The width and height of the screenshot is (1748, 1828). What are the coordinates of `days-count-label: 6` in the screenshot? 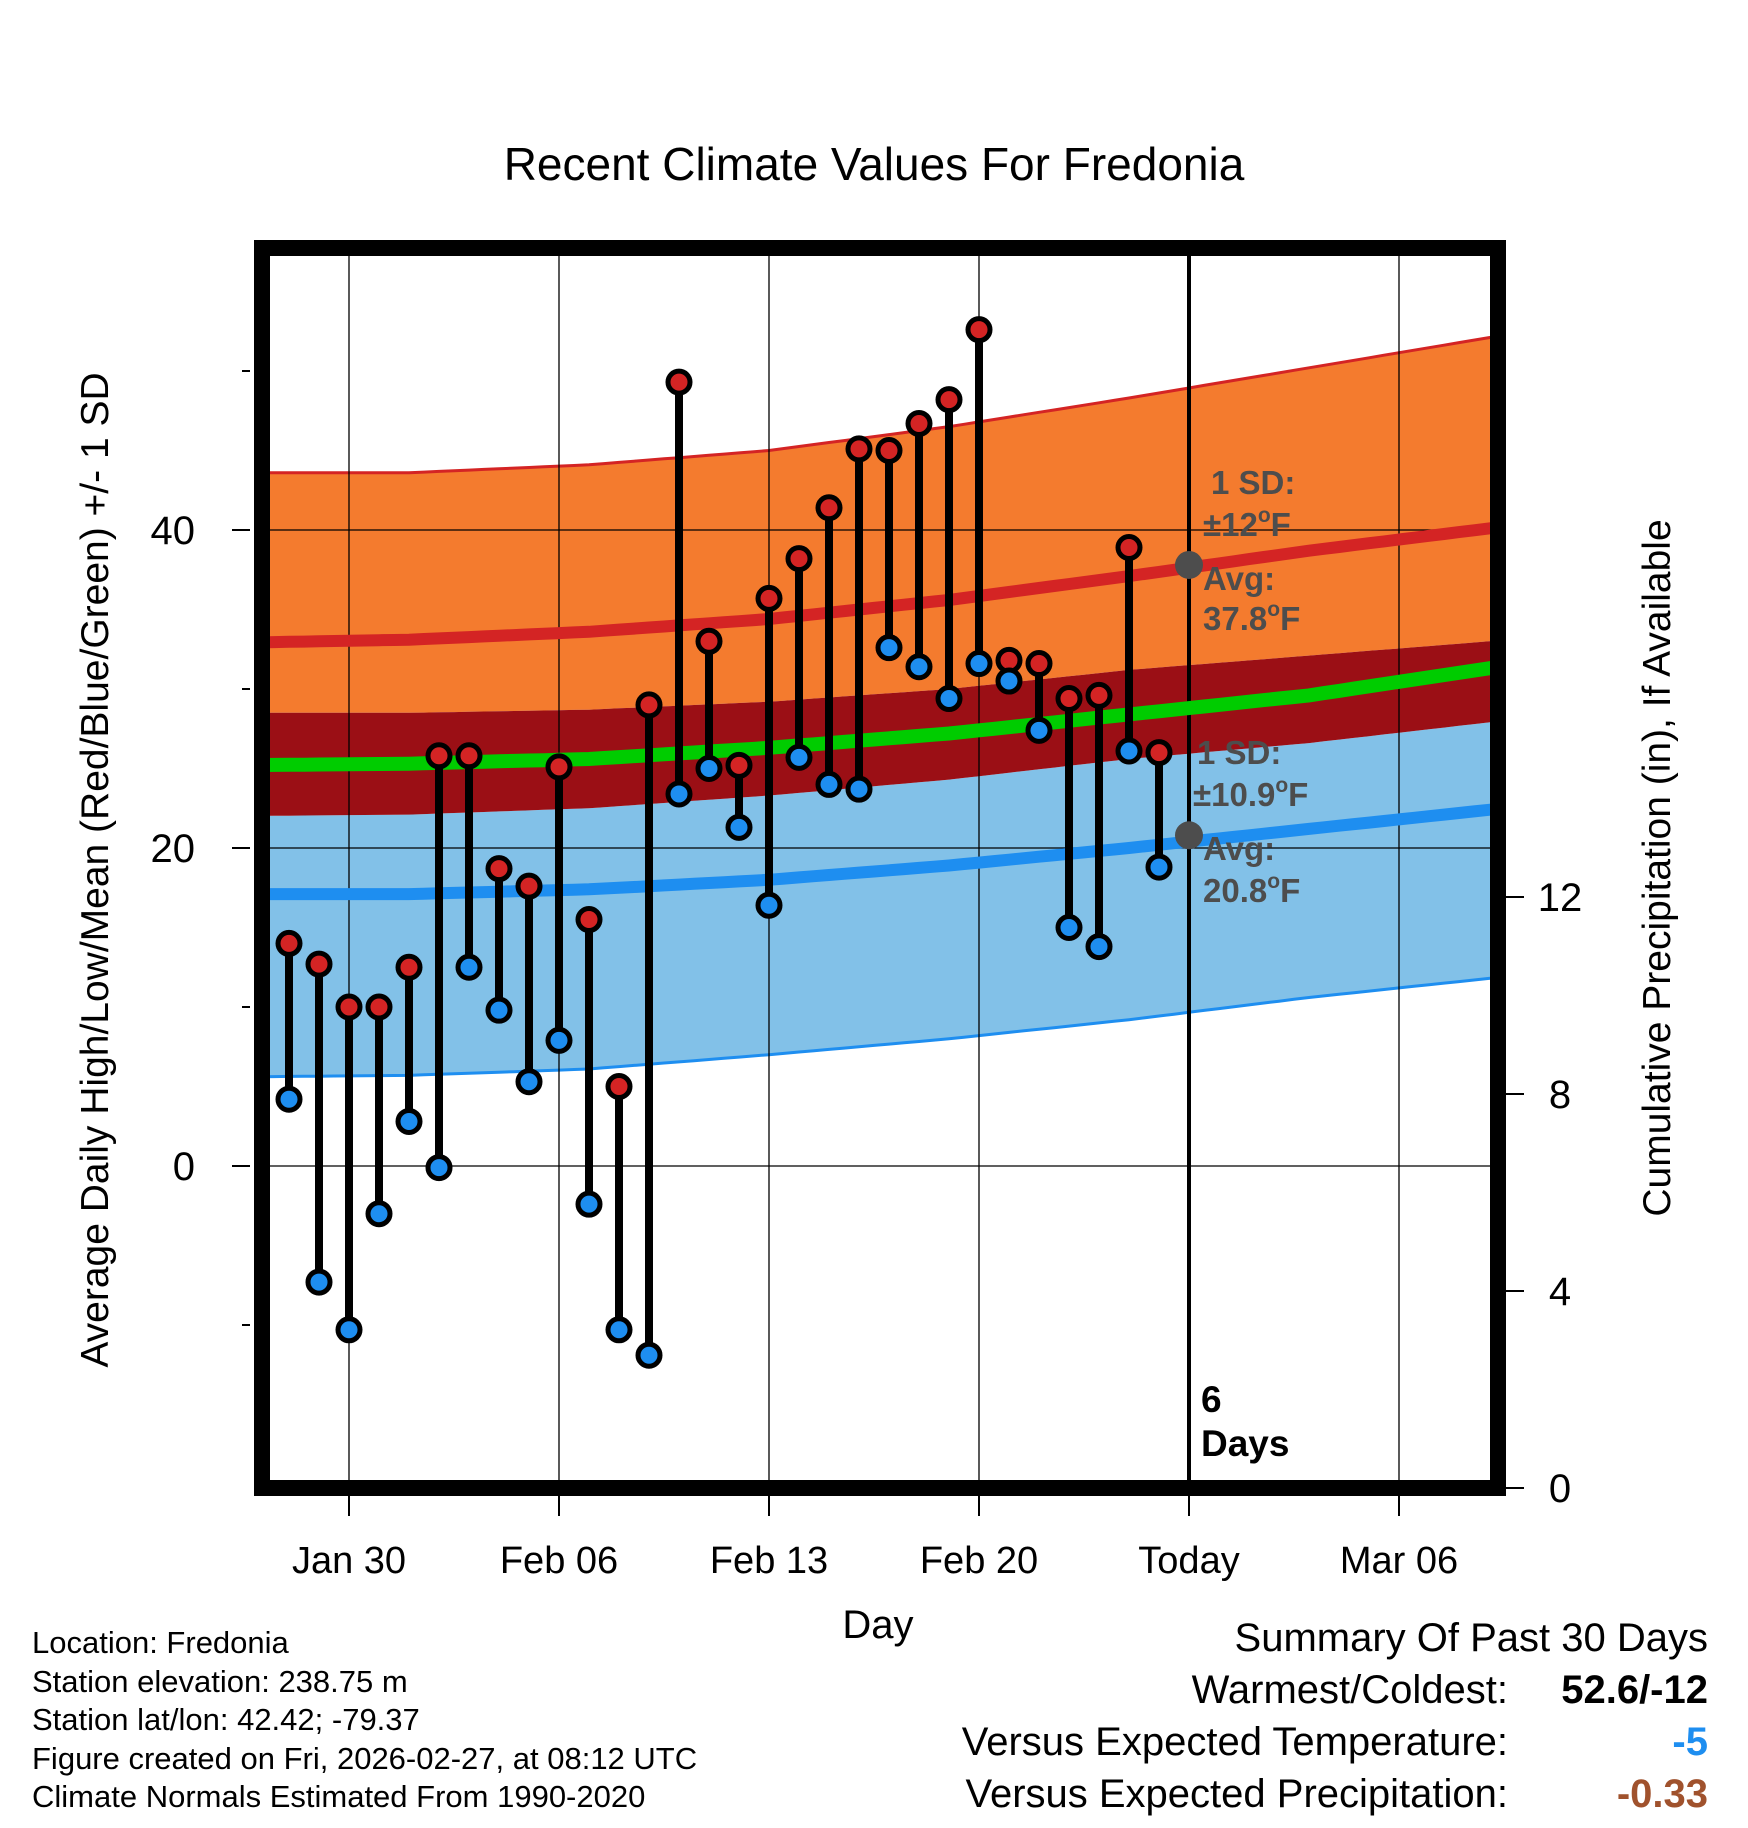 It's located at (1211, 1399).